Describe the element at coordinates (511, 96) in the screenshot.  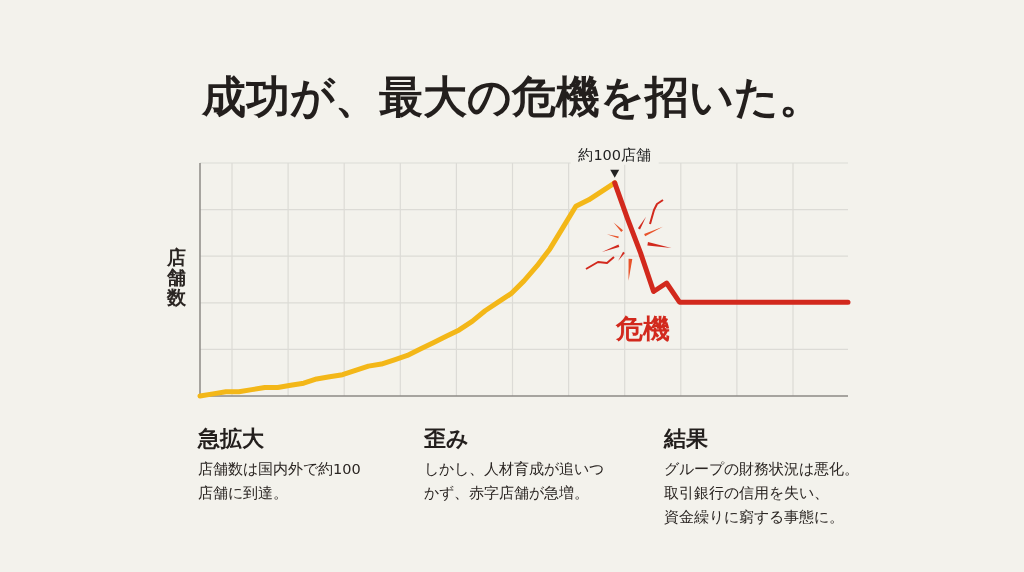
I see `chart-title: 成功が、最大の危機を招いた。` at that location.